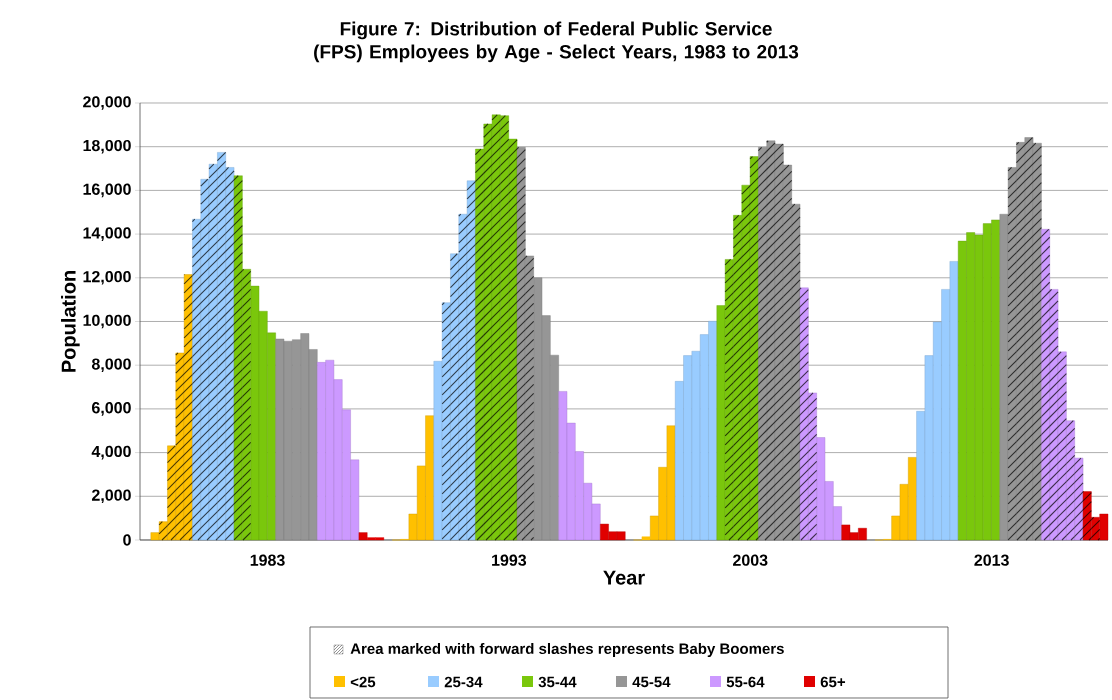  I want to click on y-tick-label: 2,000, so click(111, 496).